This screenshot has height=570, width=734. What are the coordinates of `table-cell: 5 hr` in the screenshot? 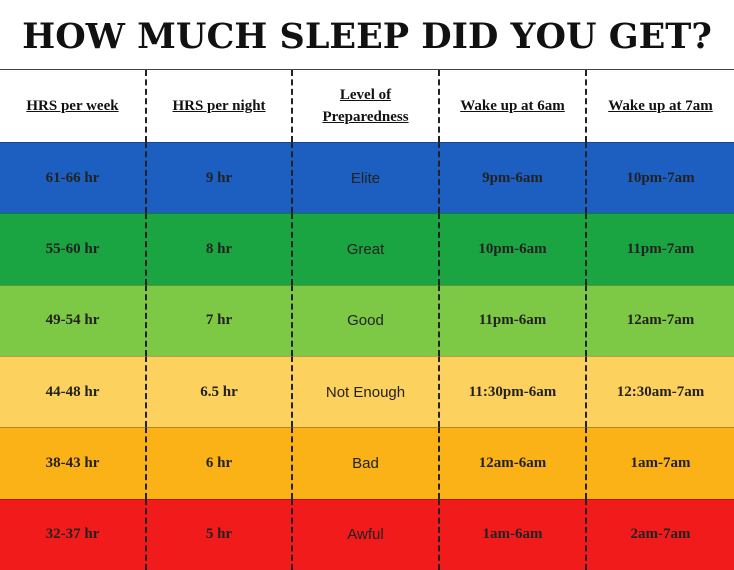 It's located at (220, 534).